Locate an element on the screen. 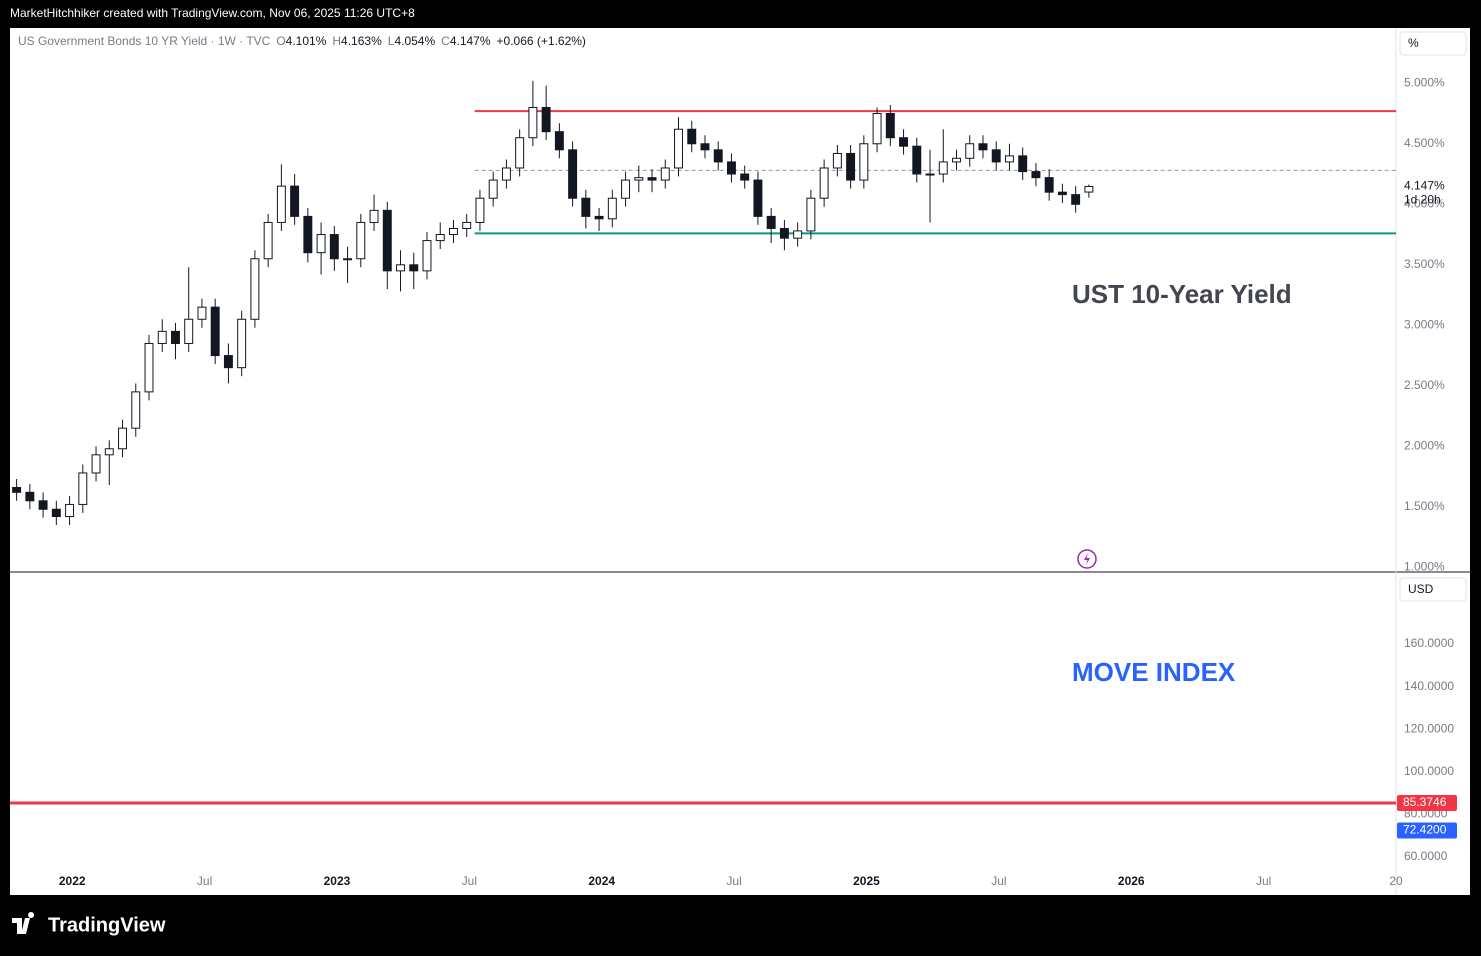 This screenshot has width=1481, height=956. close-label: C is located at coordinates (445, 41).